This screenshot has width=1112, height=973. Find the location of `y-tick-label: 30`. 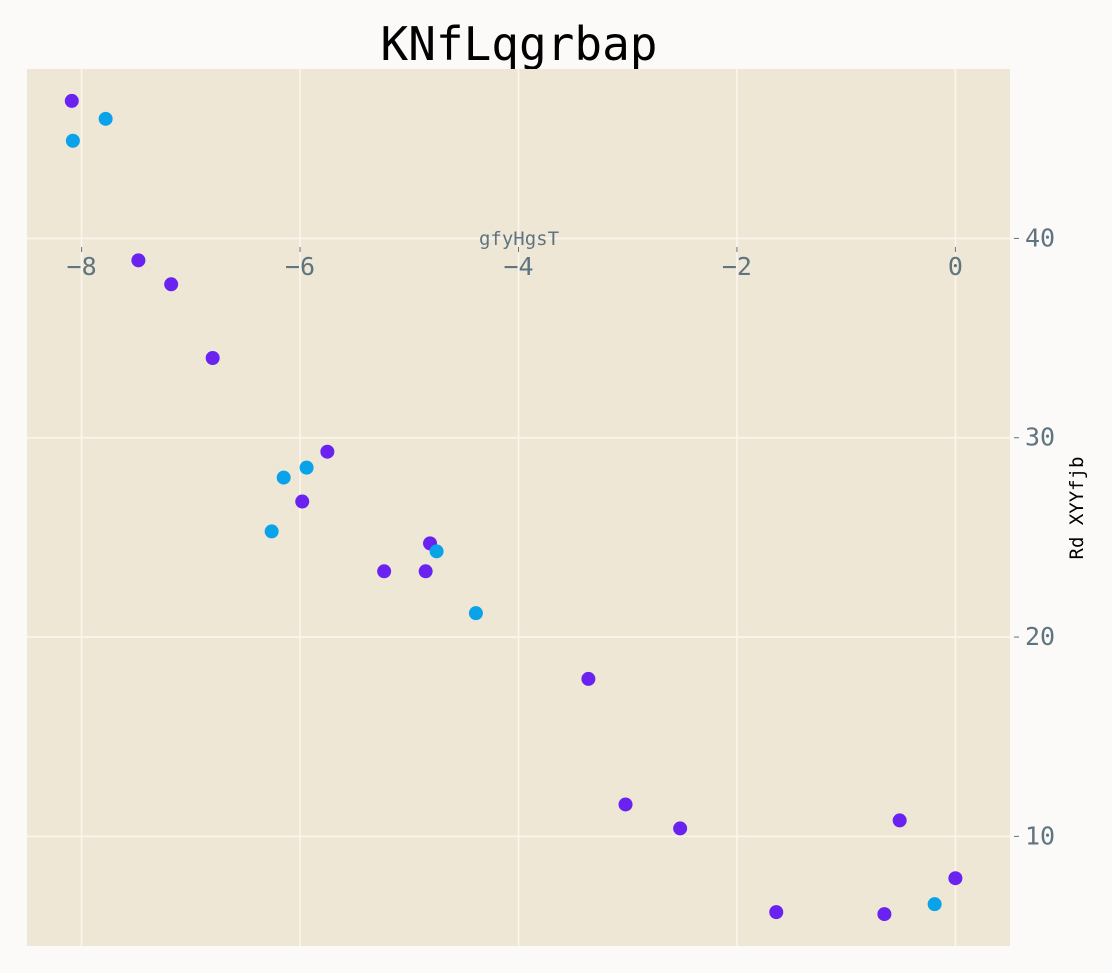

y-tick-label: 30 is located at coordinates (1040, 437).